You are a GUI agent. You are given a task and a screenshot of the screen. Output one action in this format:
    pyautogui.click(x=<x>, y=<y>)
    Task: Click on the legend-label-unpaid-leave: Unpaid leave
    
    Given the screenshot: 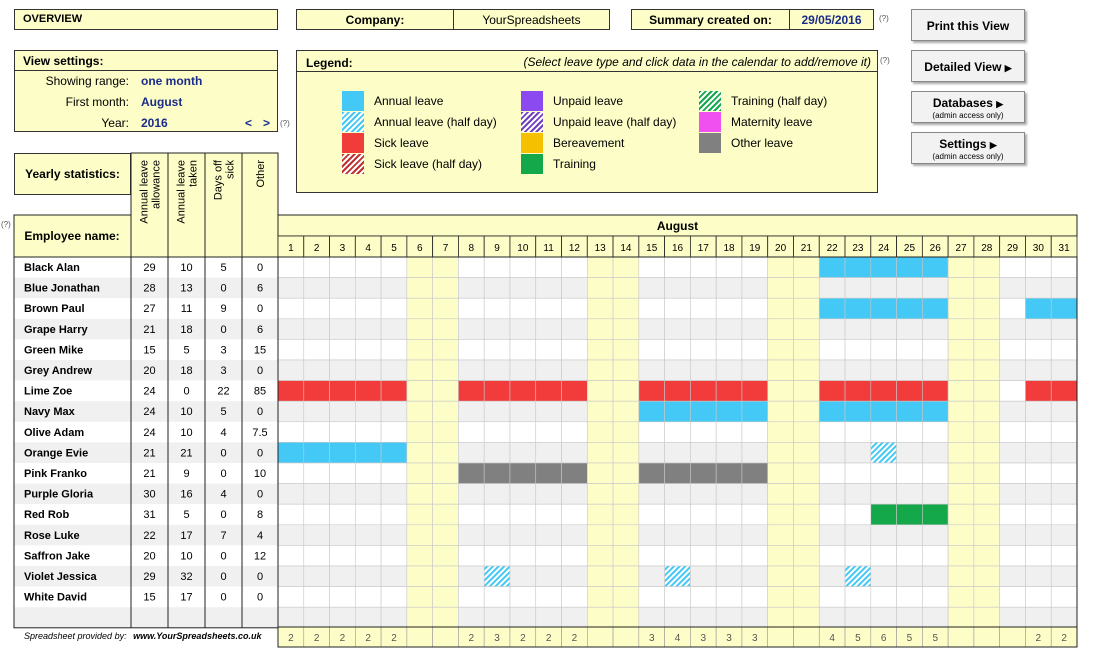 What is the action you would take?
    pyautogui.click(x=588, y=101)
    